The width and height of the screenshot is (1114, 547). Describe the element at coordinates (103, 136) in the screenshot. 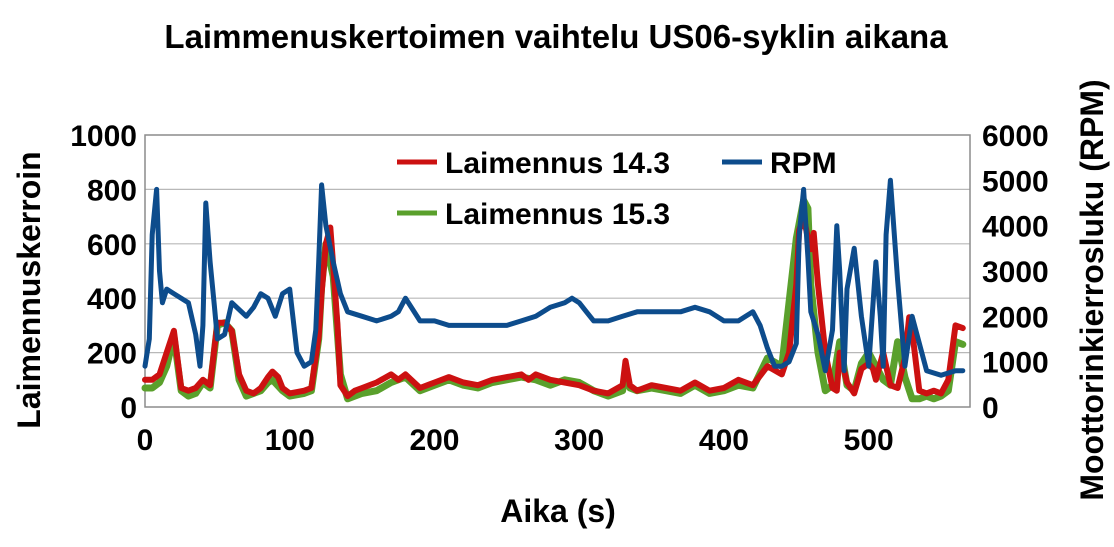

I see `y-tick-label: 1000` at that location.